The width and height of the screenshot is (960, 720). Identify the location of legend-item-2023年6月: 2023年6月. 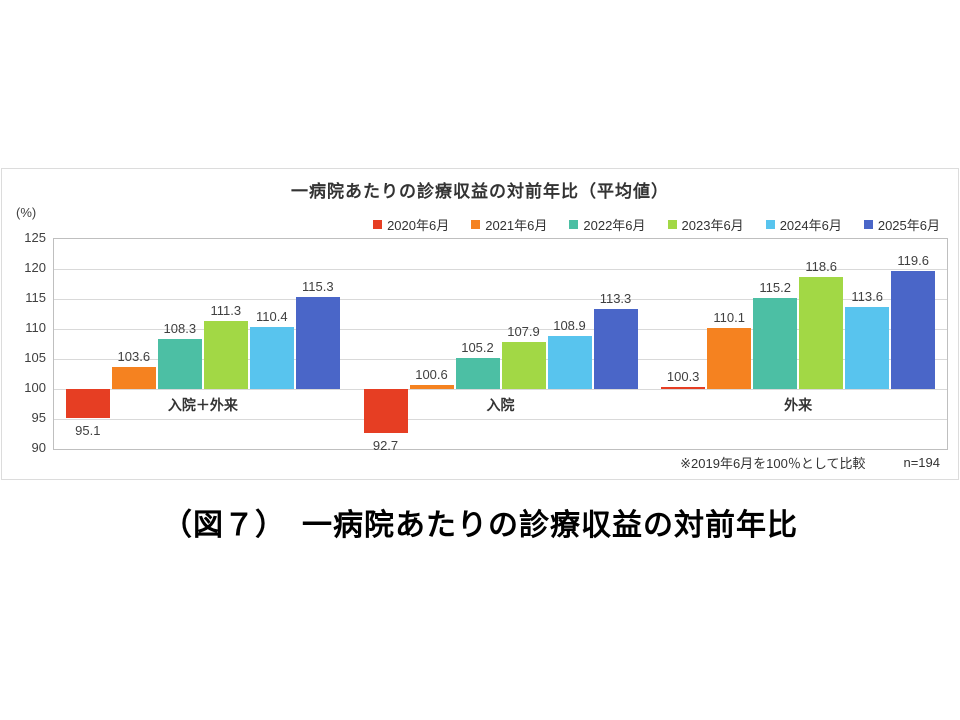
(705, 224).